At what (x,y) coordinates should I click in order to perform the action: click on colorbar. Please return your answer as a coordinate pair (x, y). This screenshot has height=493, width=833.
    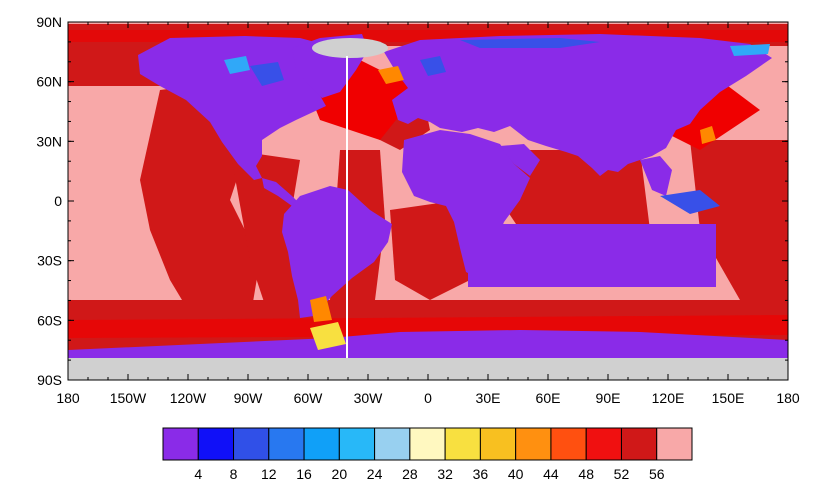
    Looking at the image, I should click on (427, 444).